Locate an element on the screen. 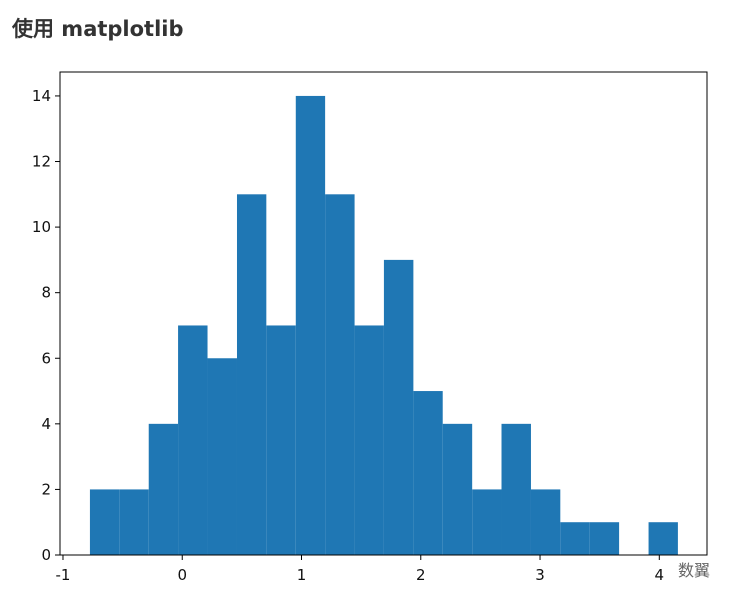  y-tick-label: 14 is located at coordinates (41, 96).